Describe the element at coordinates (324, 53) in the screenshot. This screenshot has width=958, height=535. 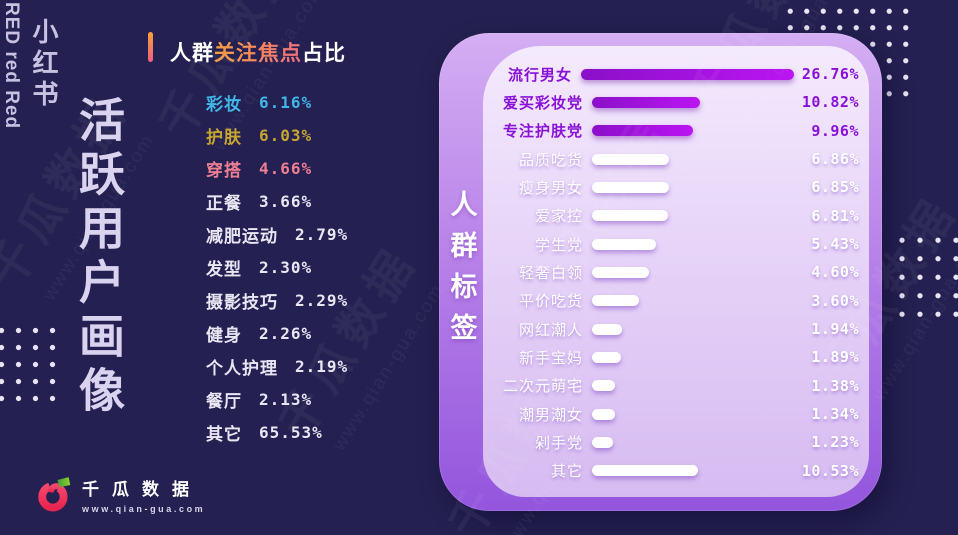
I see `focus-title-suffix: 占比` at that location.